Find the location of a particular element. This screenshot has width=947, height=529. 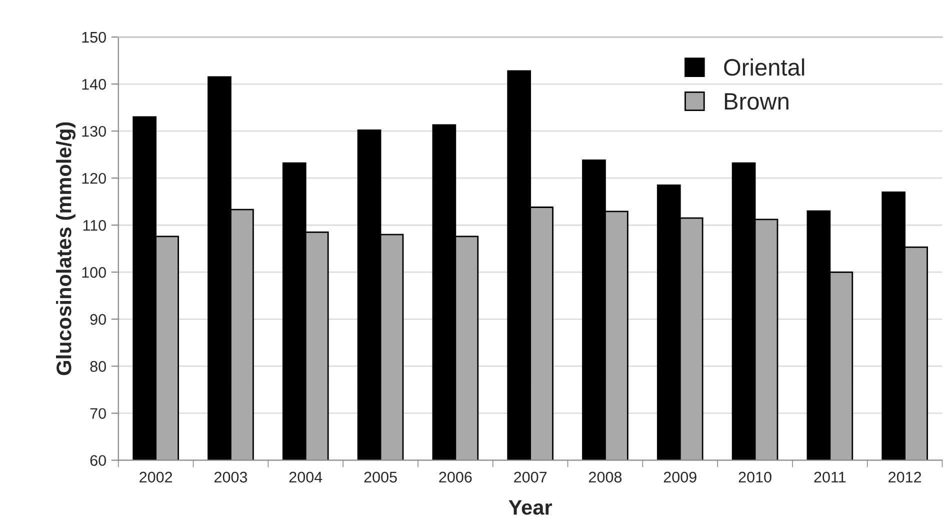

x-tick-label: 2003 is located at coordinates (231, 477).